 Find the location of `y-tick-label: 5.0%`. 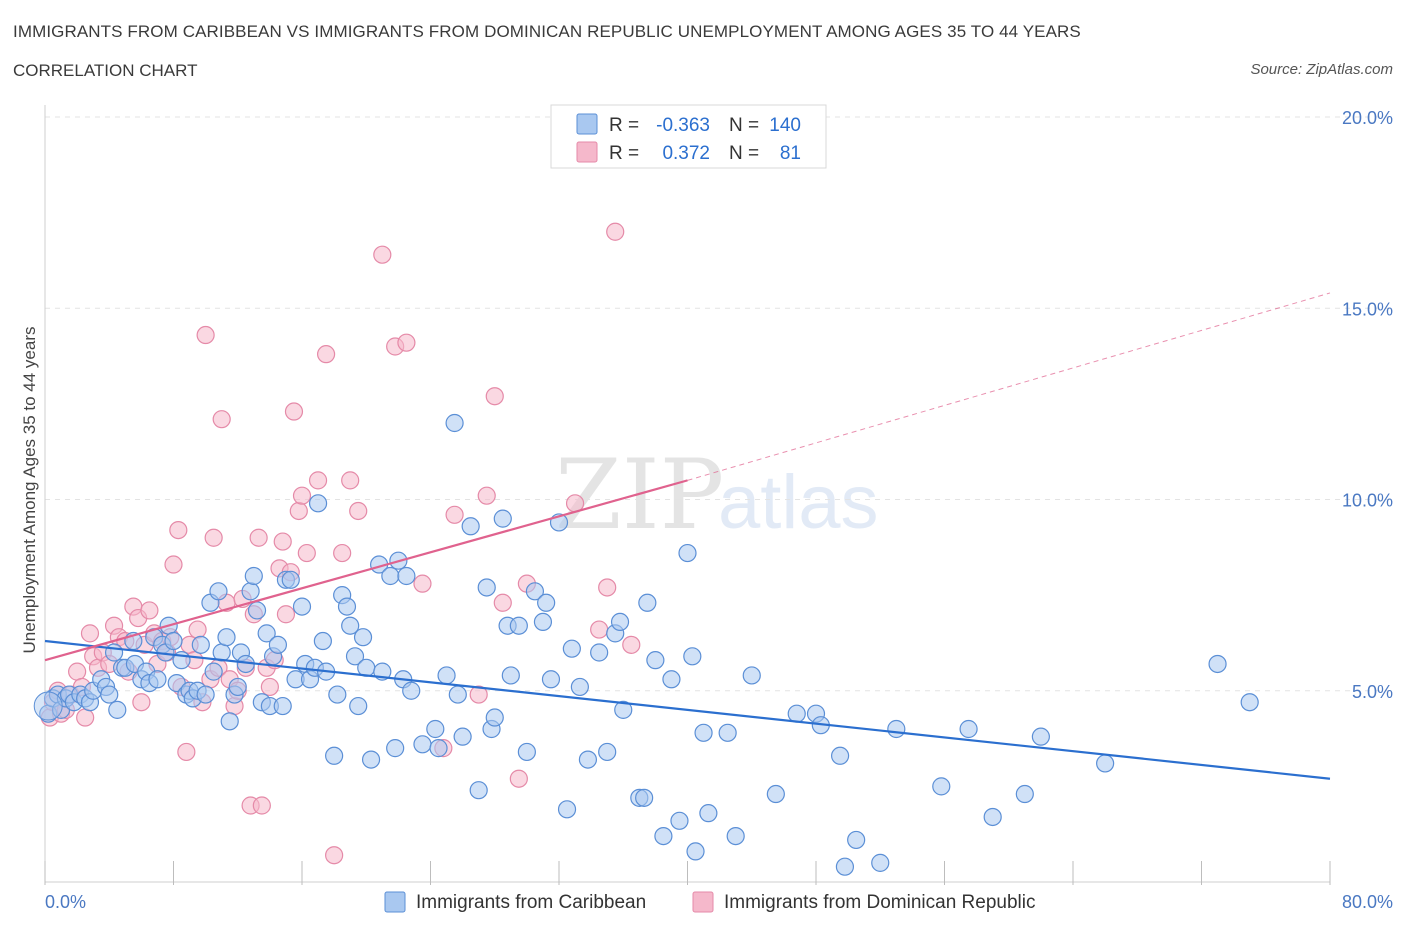

y-tick-label: 5.0% is located at coordinates (1372, 692).